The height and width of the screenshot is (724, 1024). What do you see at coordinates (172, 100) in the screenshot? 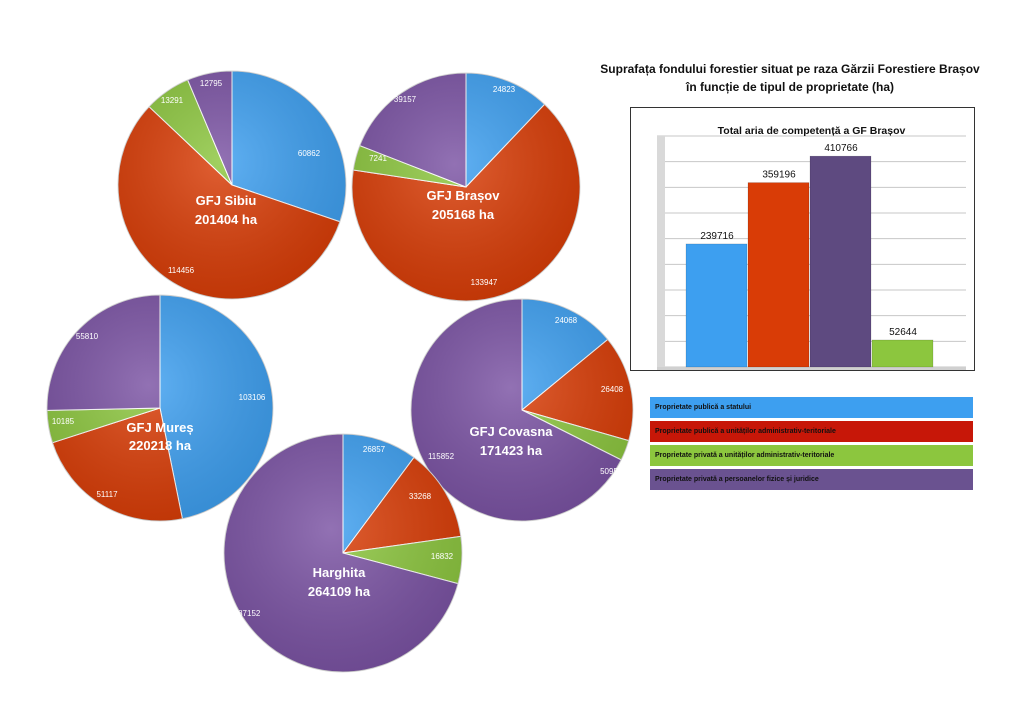
I see `pie-slice-label: 13291` at bounding box center [172, 100].